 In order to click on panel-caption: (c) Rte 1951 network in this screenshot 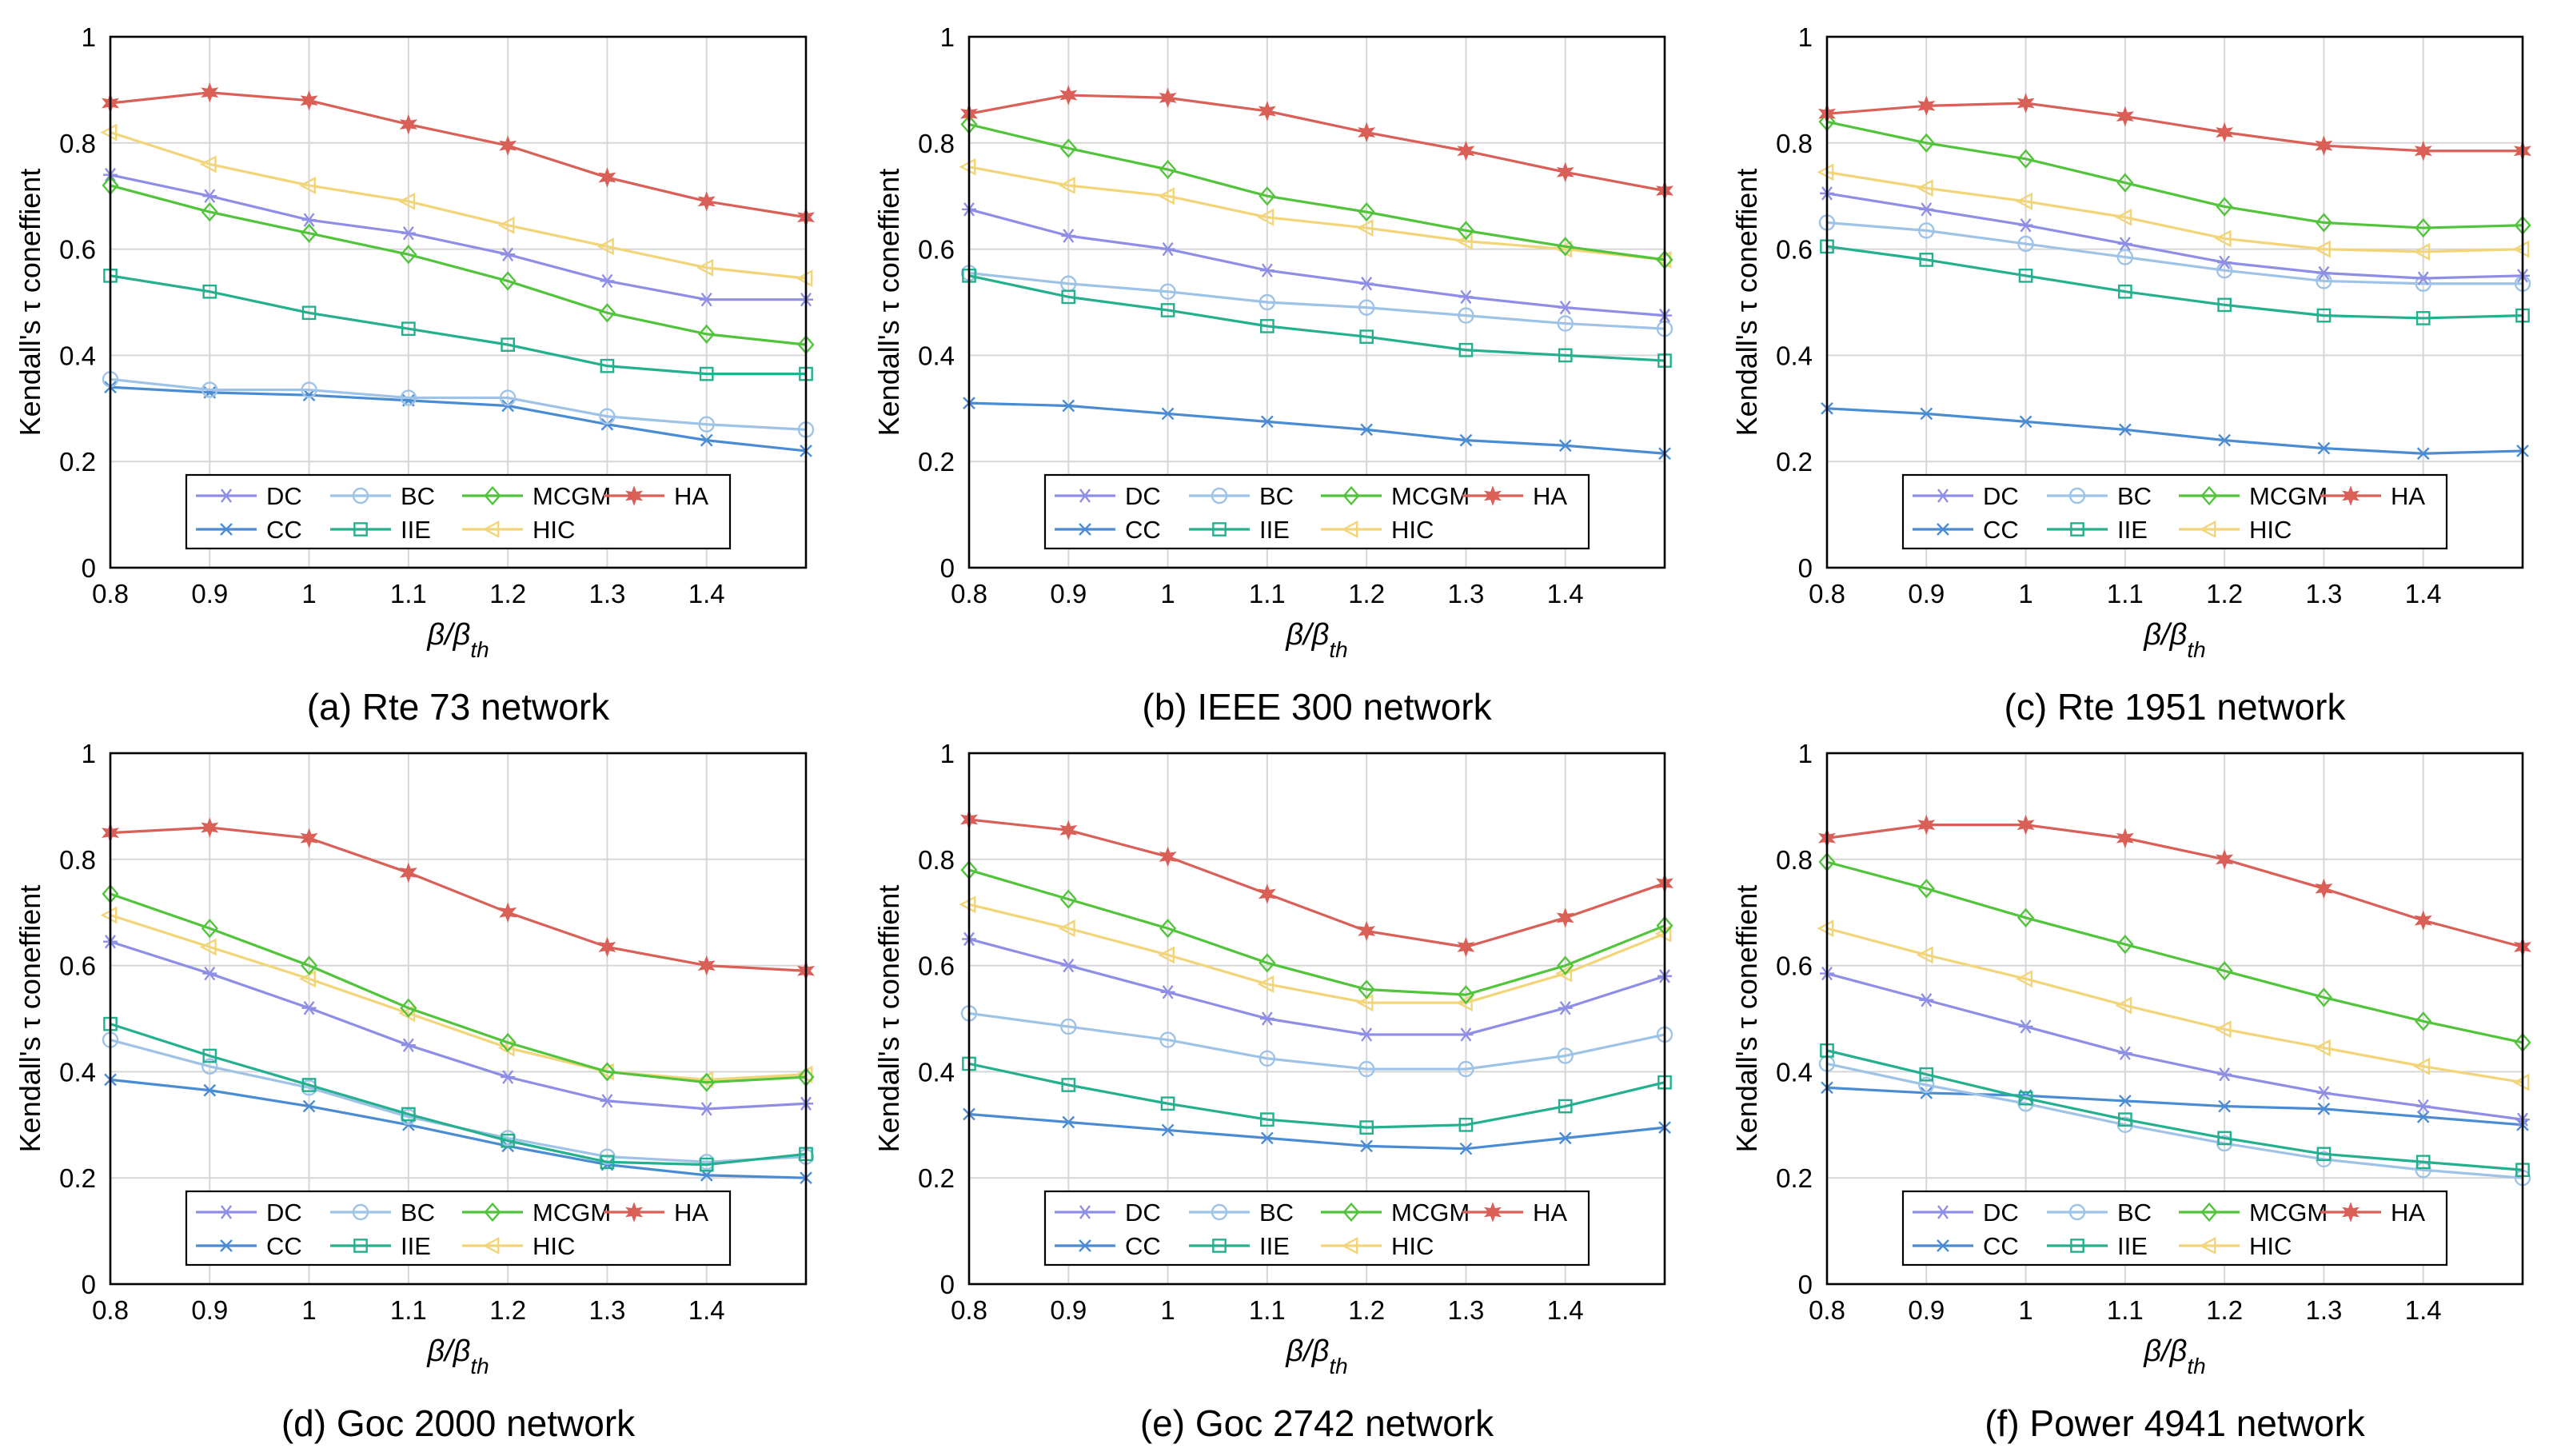, I will do `click(2176, 707)`.